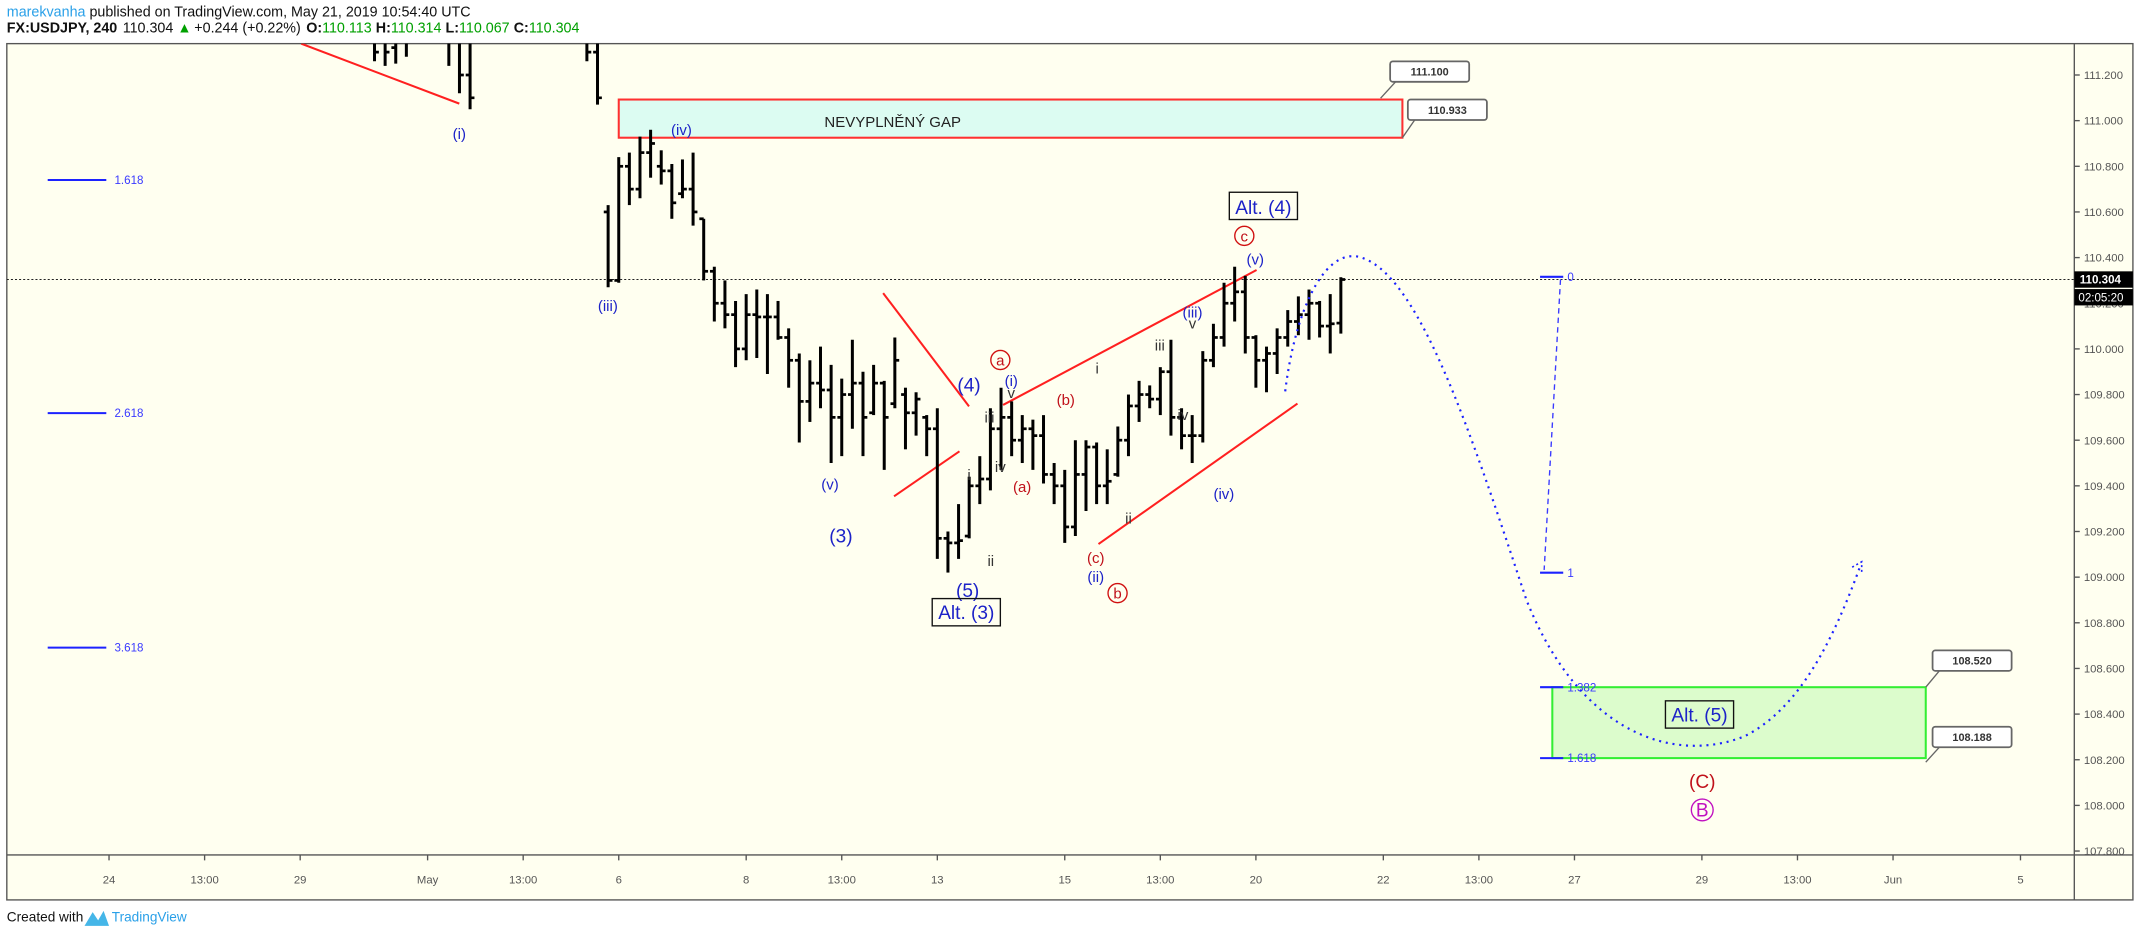 The image size is (2137, 934). What do you see at coordinates (148, 29) in the screenshot?
I see `last-price: 110.304` at bounding box center [148, 29].